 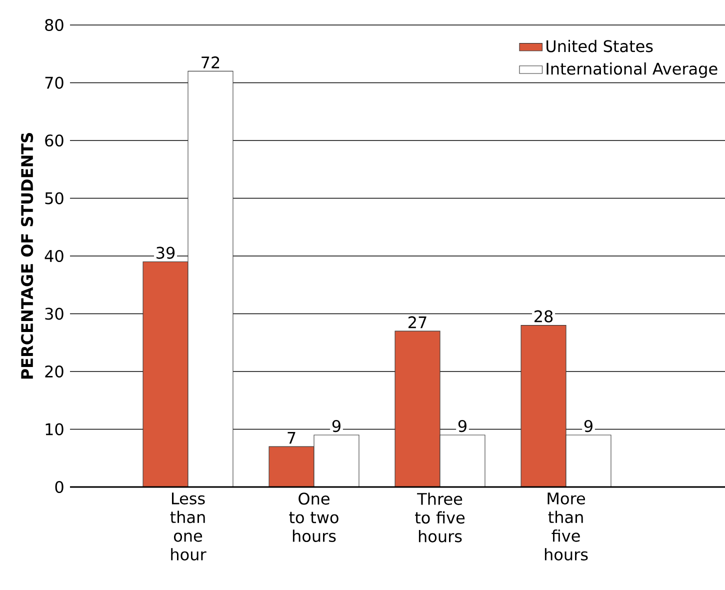 I want to click on y-tick-label: 10, so click(x=55, y=429).